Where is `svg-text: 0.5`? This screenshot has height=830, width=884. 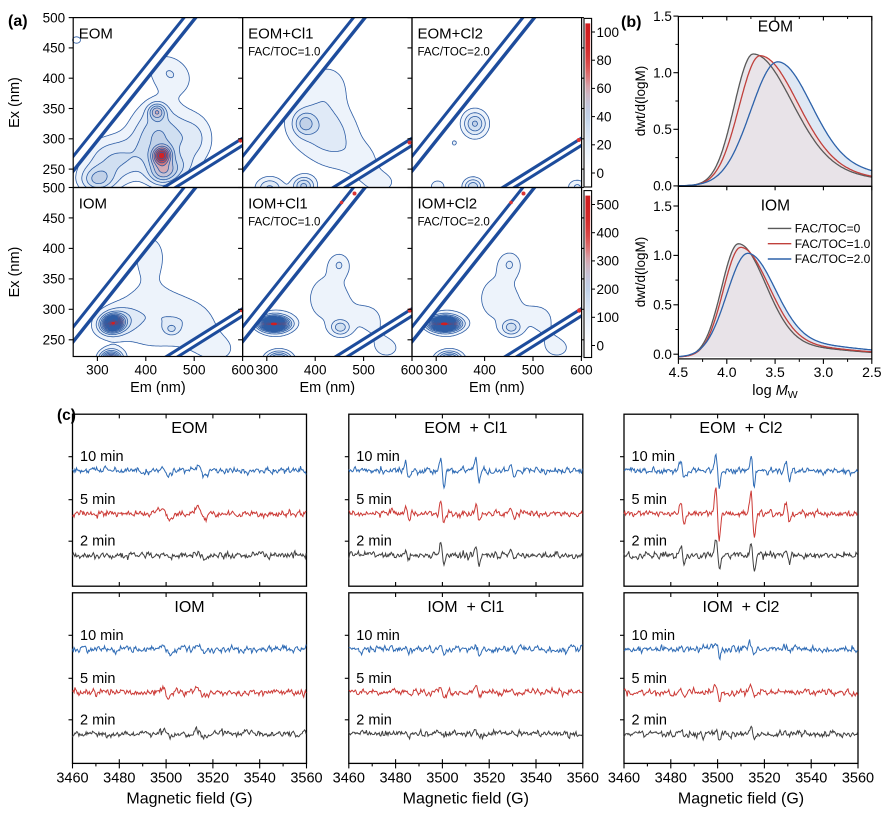 svg-text: 0.5 is located at coordinates (662, 305).